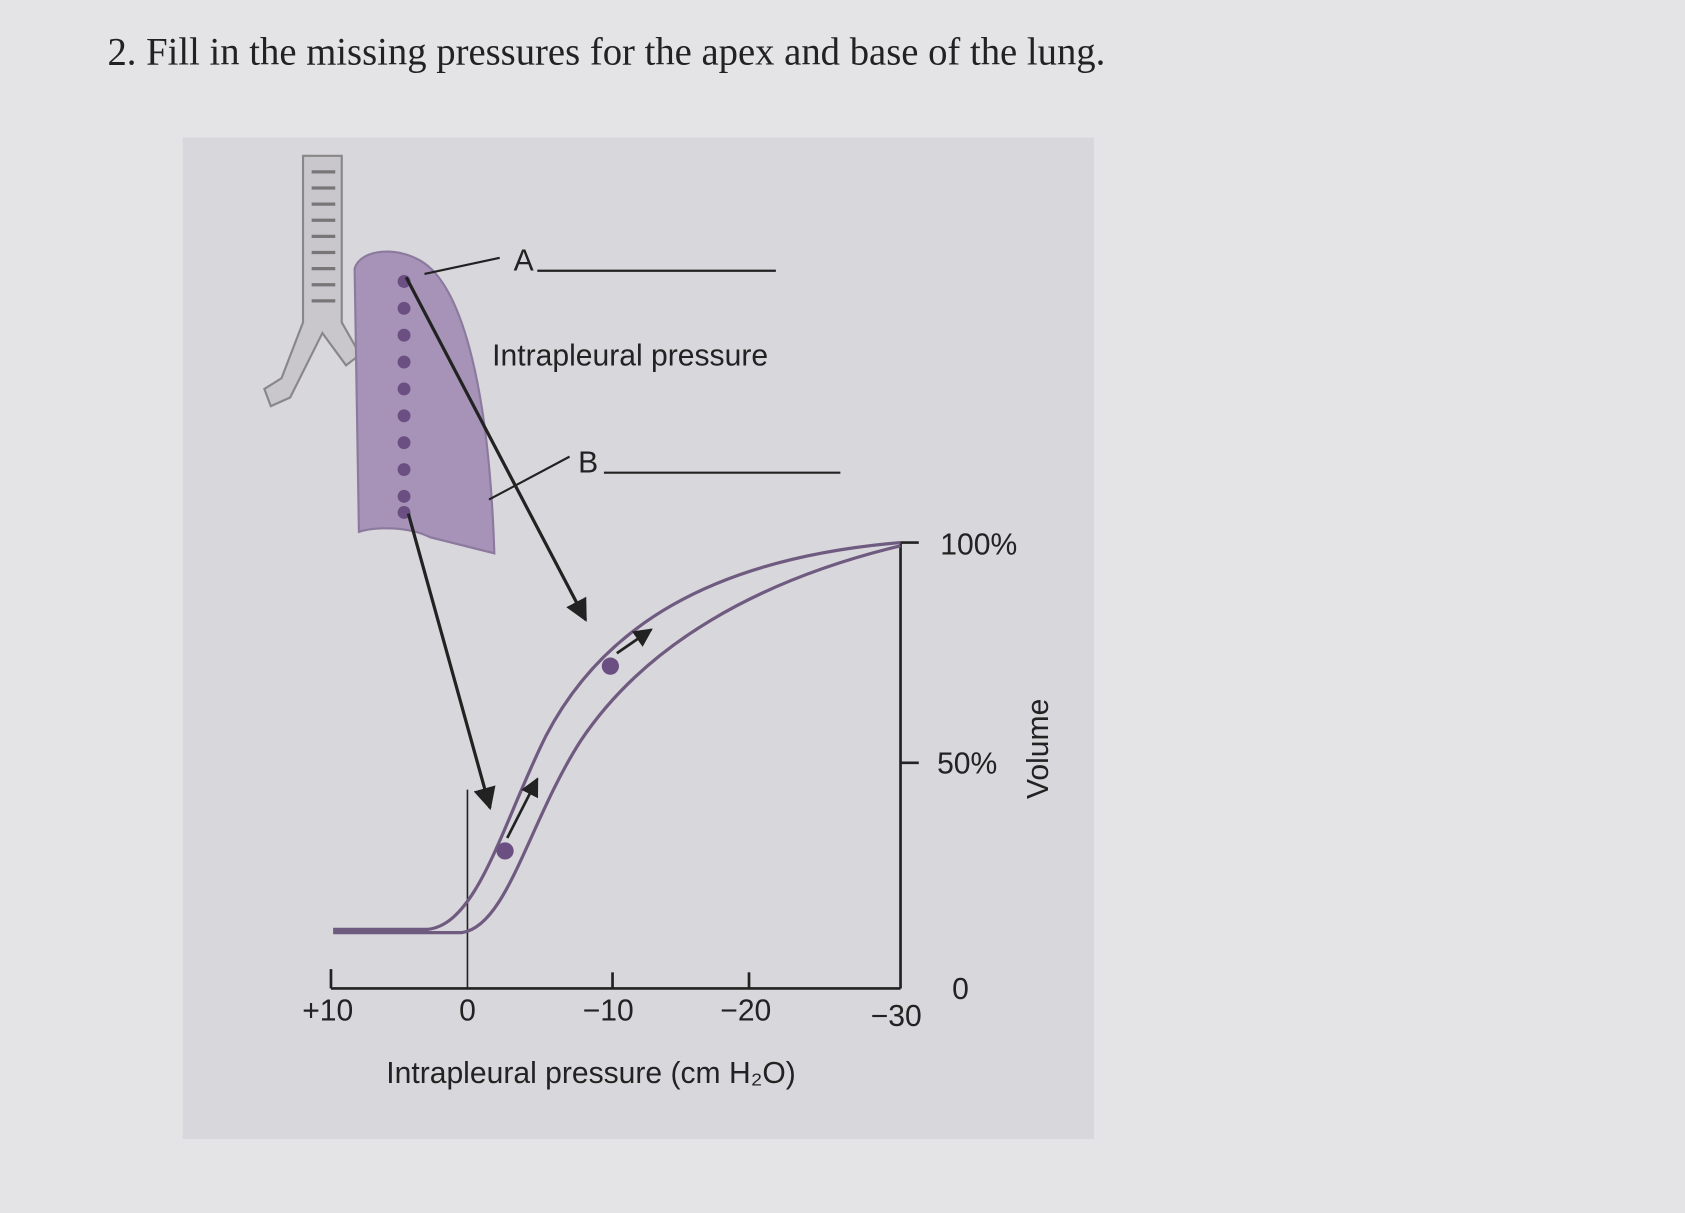 Image resolution: width=1685 pixels, height=1213 pixels. What do you see at coordinates (634, 641) in the screenshot?
I see `apex-small-arrow` at bounding box center [634, 641].